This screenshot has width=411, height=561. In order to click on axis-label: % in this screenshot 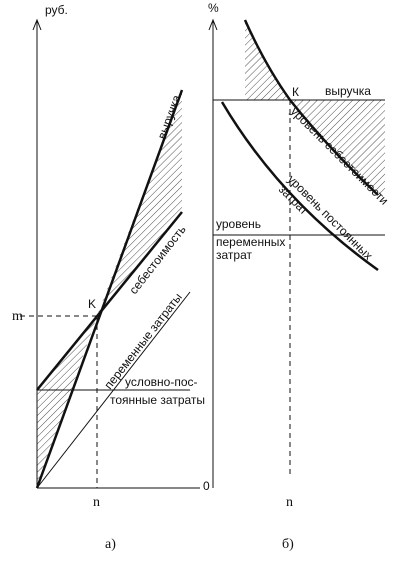, I will do `click(213, 8)`.